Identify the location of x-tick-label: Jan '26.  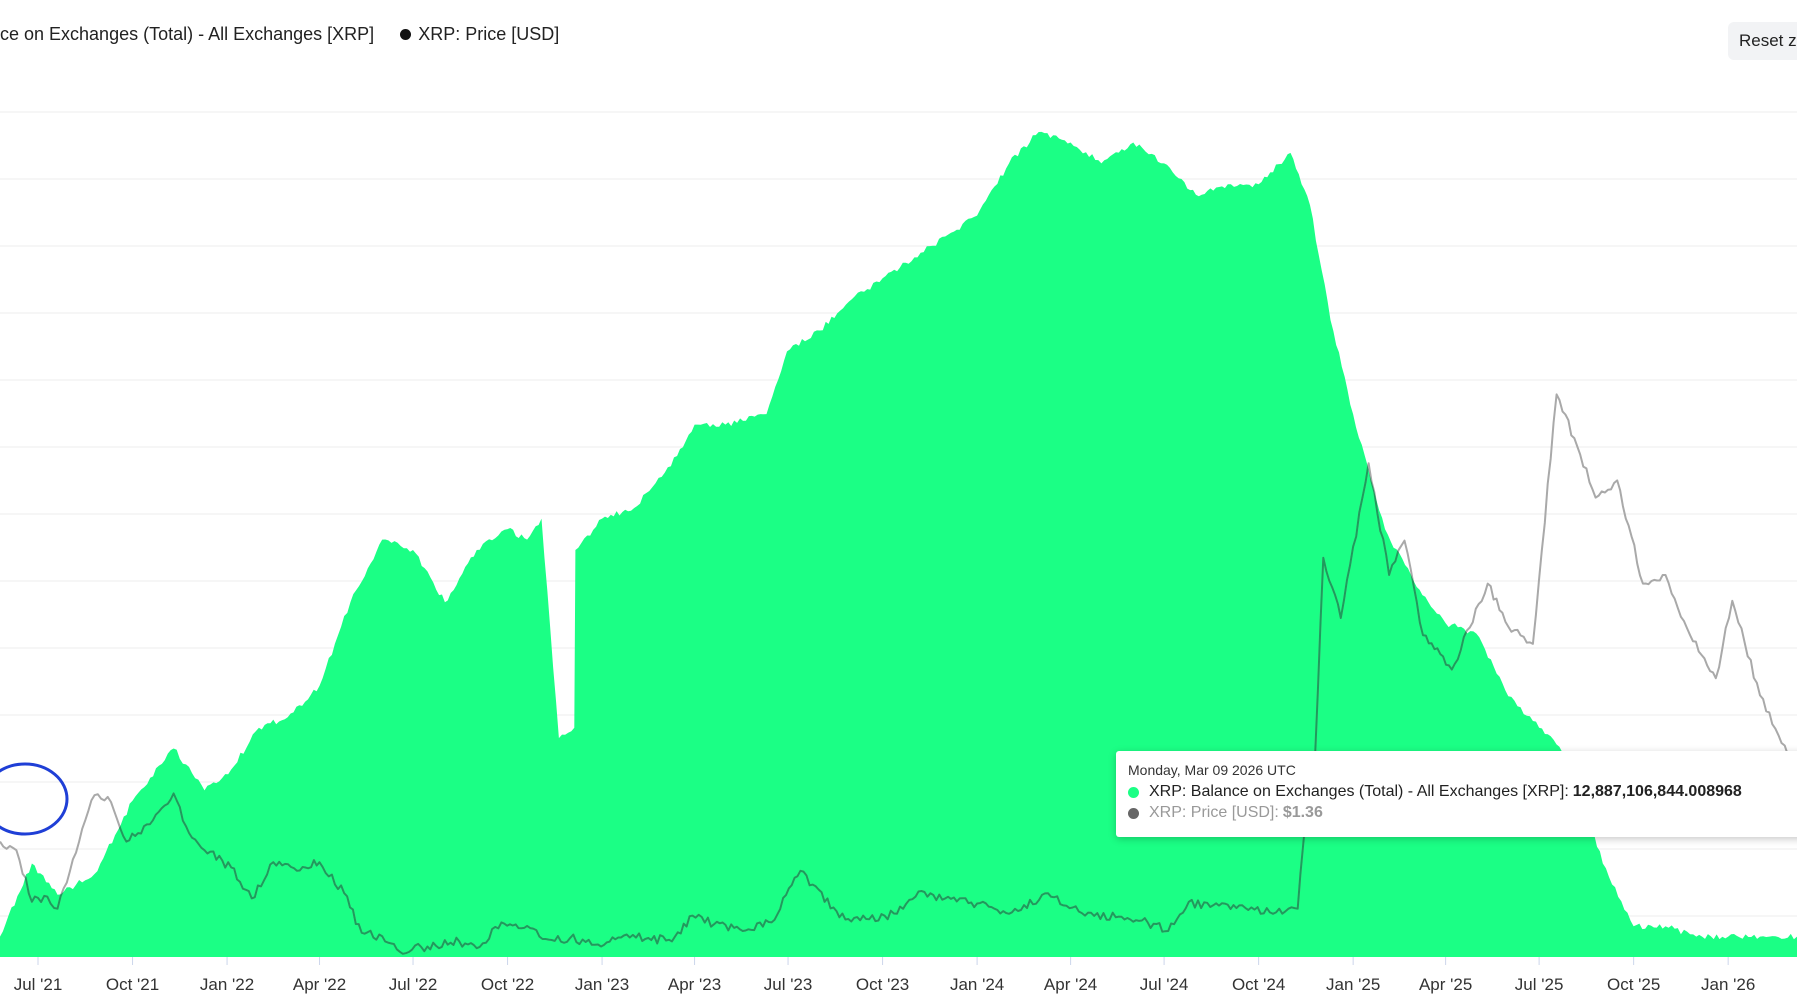
(1728, 984).